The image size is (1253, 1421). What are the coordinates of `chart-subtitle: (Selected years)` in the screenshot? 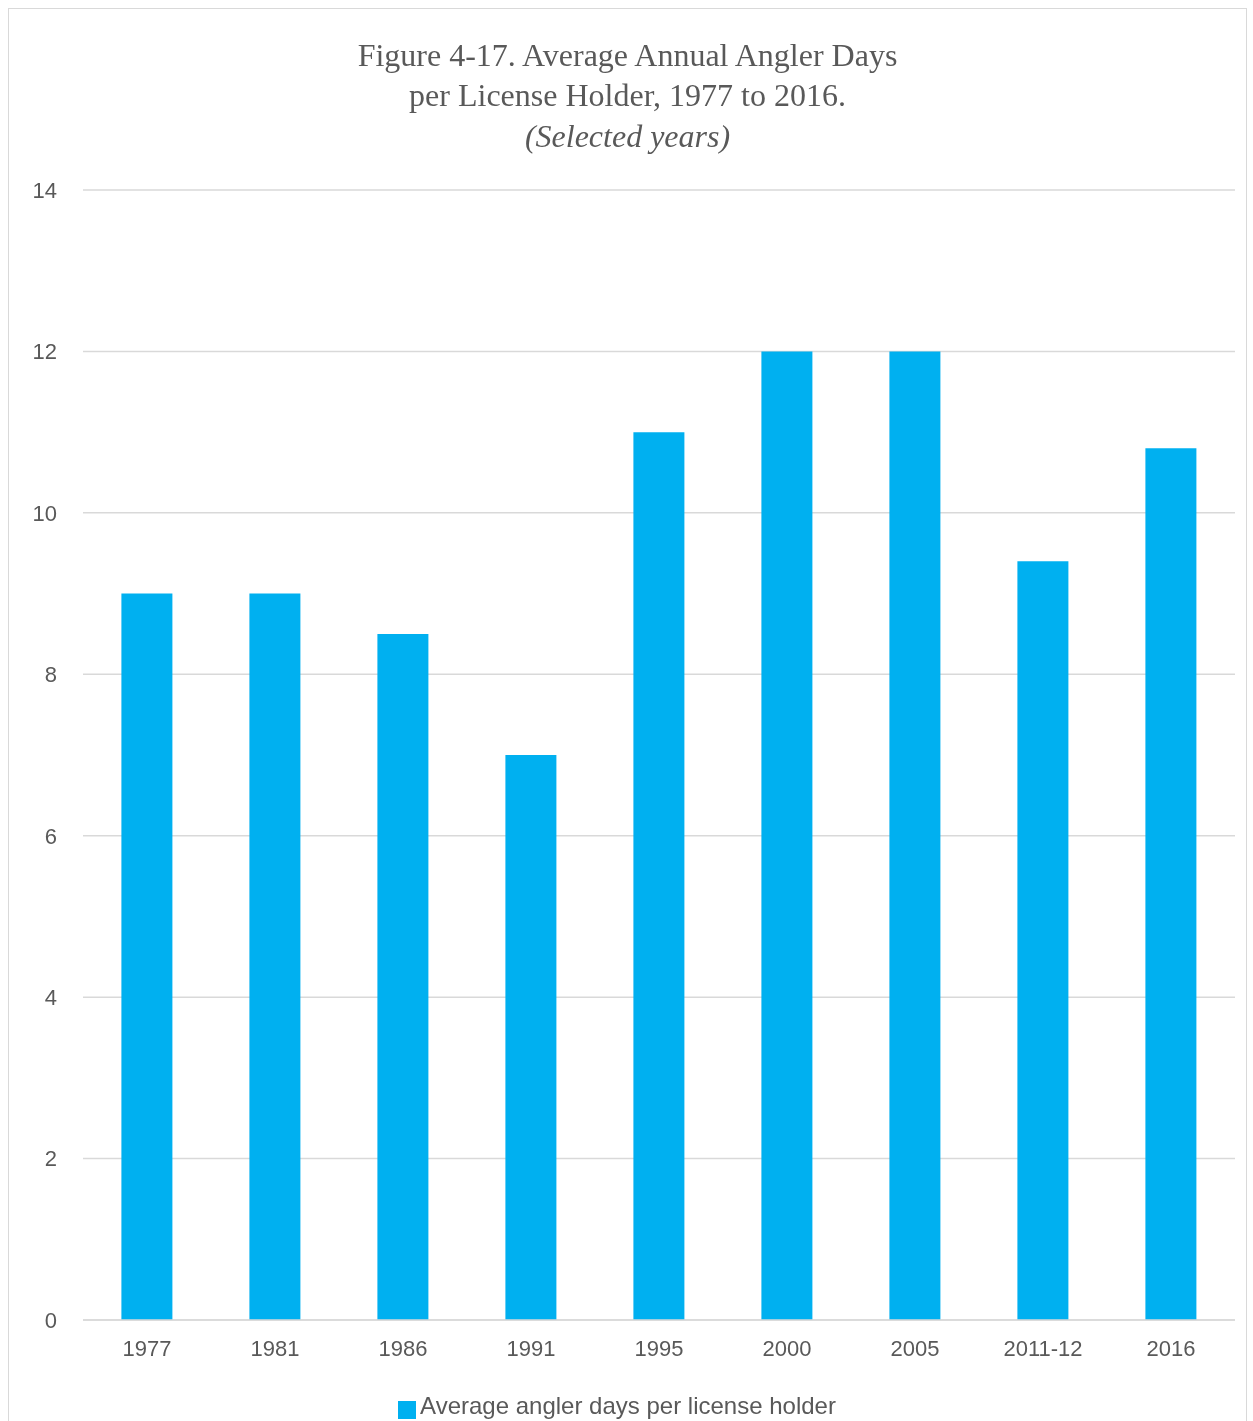 It's located at (627, 136).